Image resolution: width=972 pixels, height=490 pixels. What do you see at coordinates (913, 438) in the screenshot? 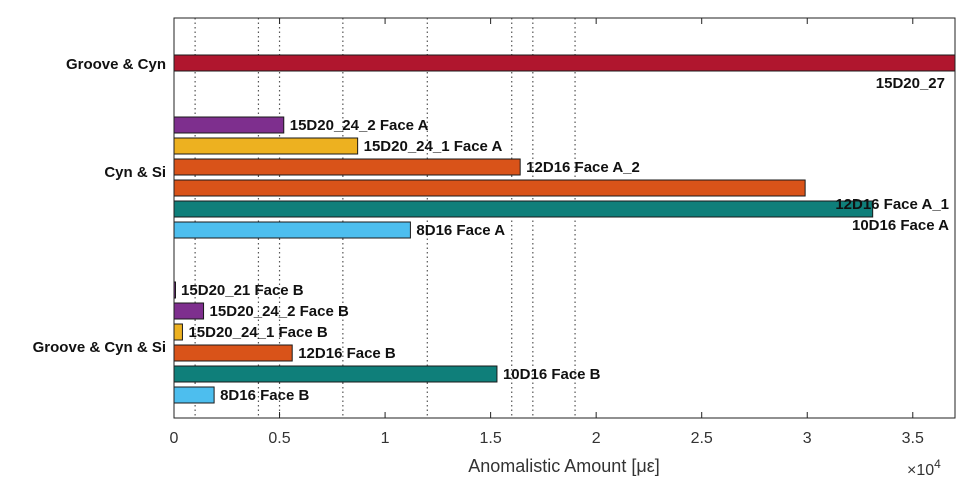
I see `x-tick-label: 3.5` at bounding box center [913, 438].